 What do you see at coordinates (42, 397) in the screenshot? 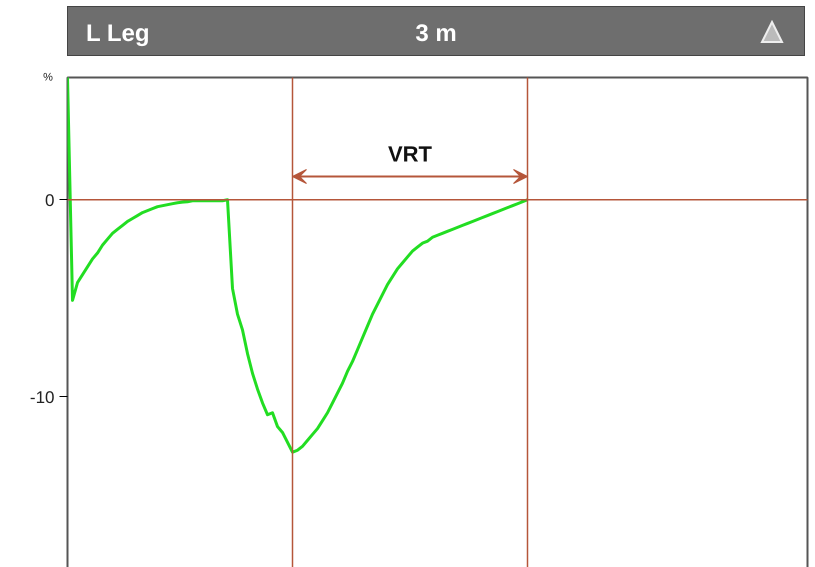
I see `y-tick-label: -10` at bounding box center [42, 397].